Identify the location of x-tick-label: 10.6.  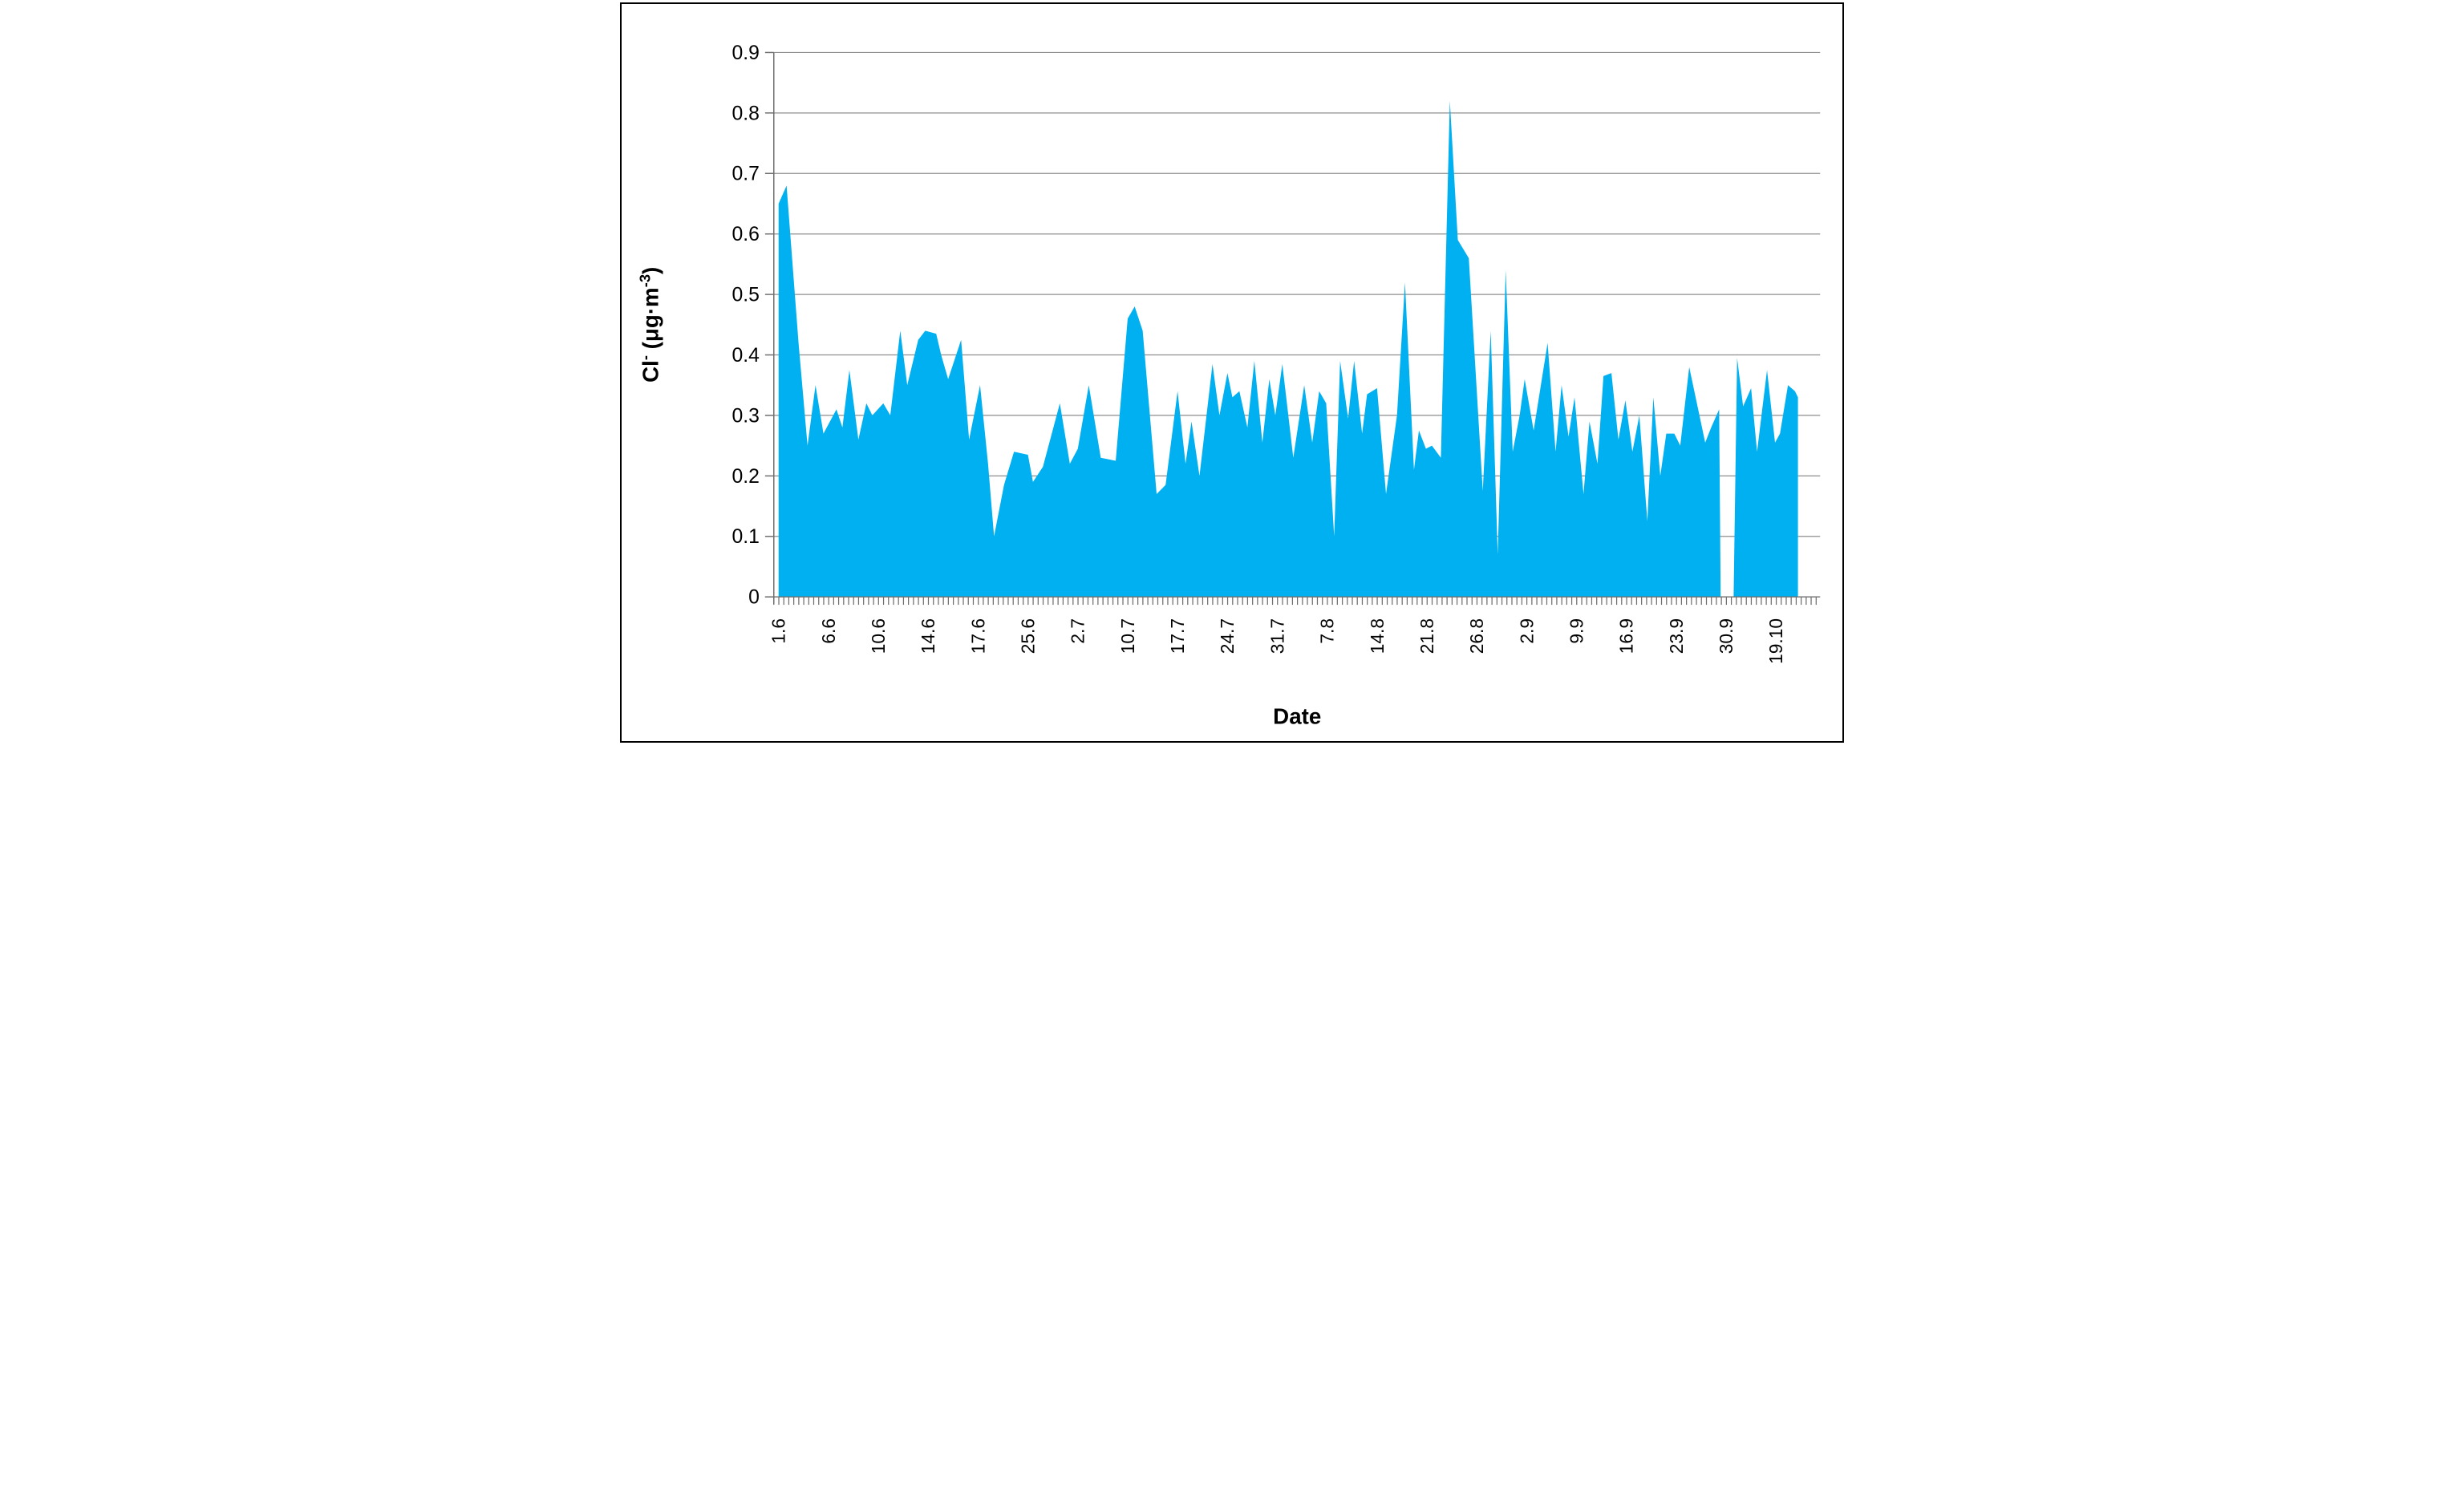
(878, 636).